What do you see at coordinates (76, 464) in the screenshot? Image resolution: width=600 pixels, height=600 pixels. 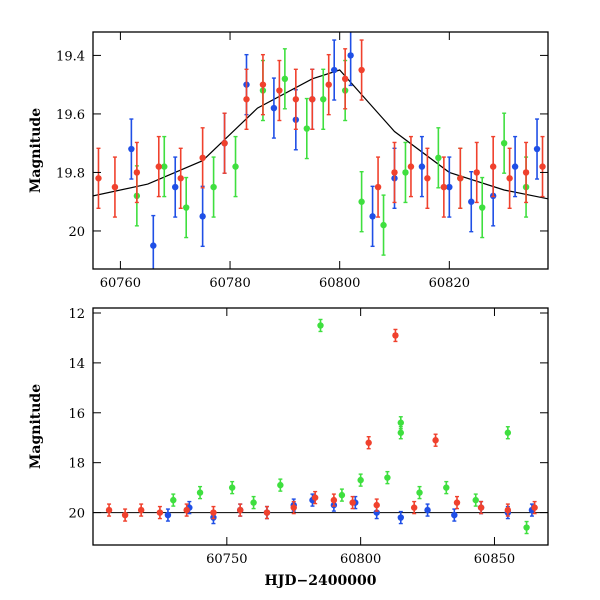 I see `y-tick-label: 18` at bounding box center [76, 464].